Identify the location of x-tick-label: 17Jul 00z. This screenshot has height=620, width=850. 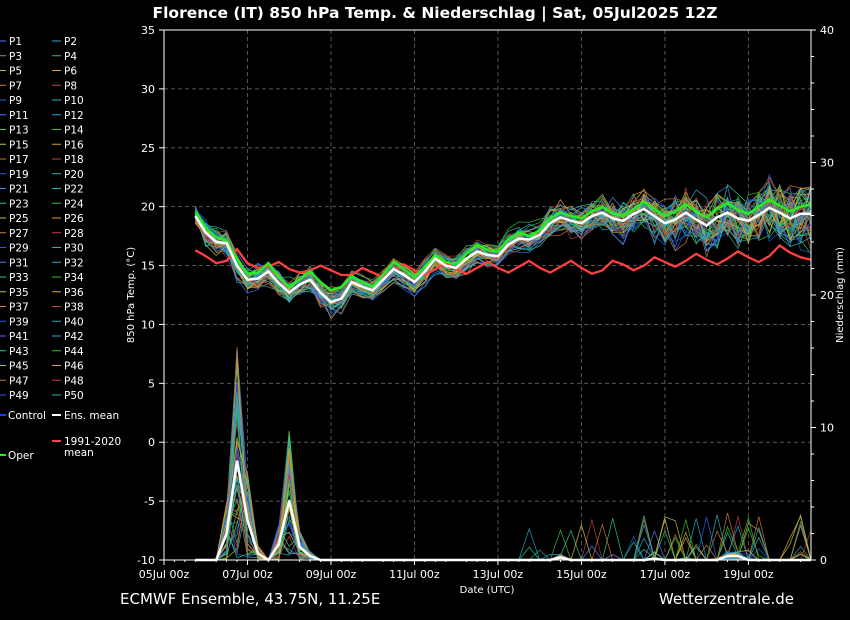
(665, 574).